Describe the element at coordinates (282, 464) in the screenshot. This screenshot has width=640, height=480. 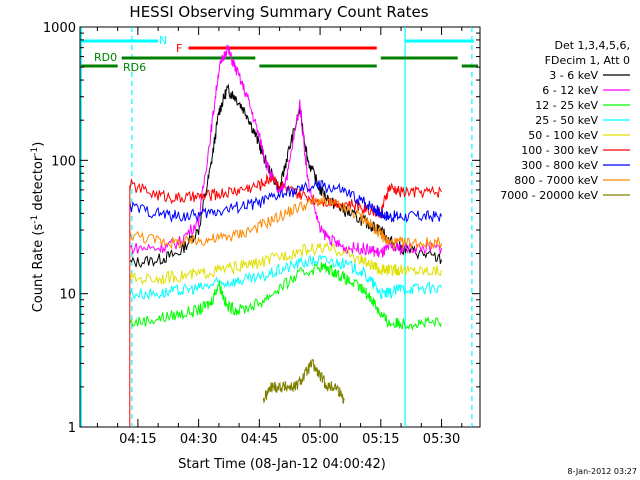
I see `x-axis-label: Start Time (08-Jan-12 04:00:42)` at that location.